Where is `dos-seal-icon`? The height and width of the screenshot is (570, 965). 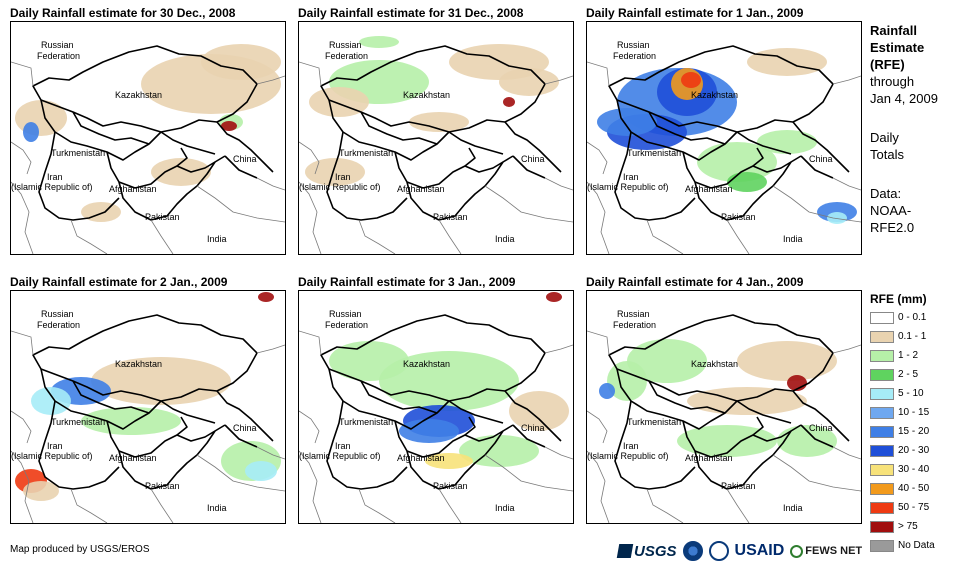 dos-seal-icon is located at coordinates (718, 551).